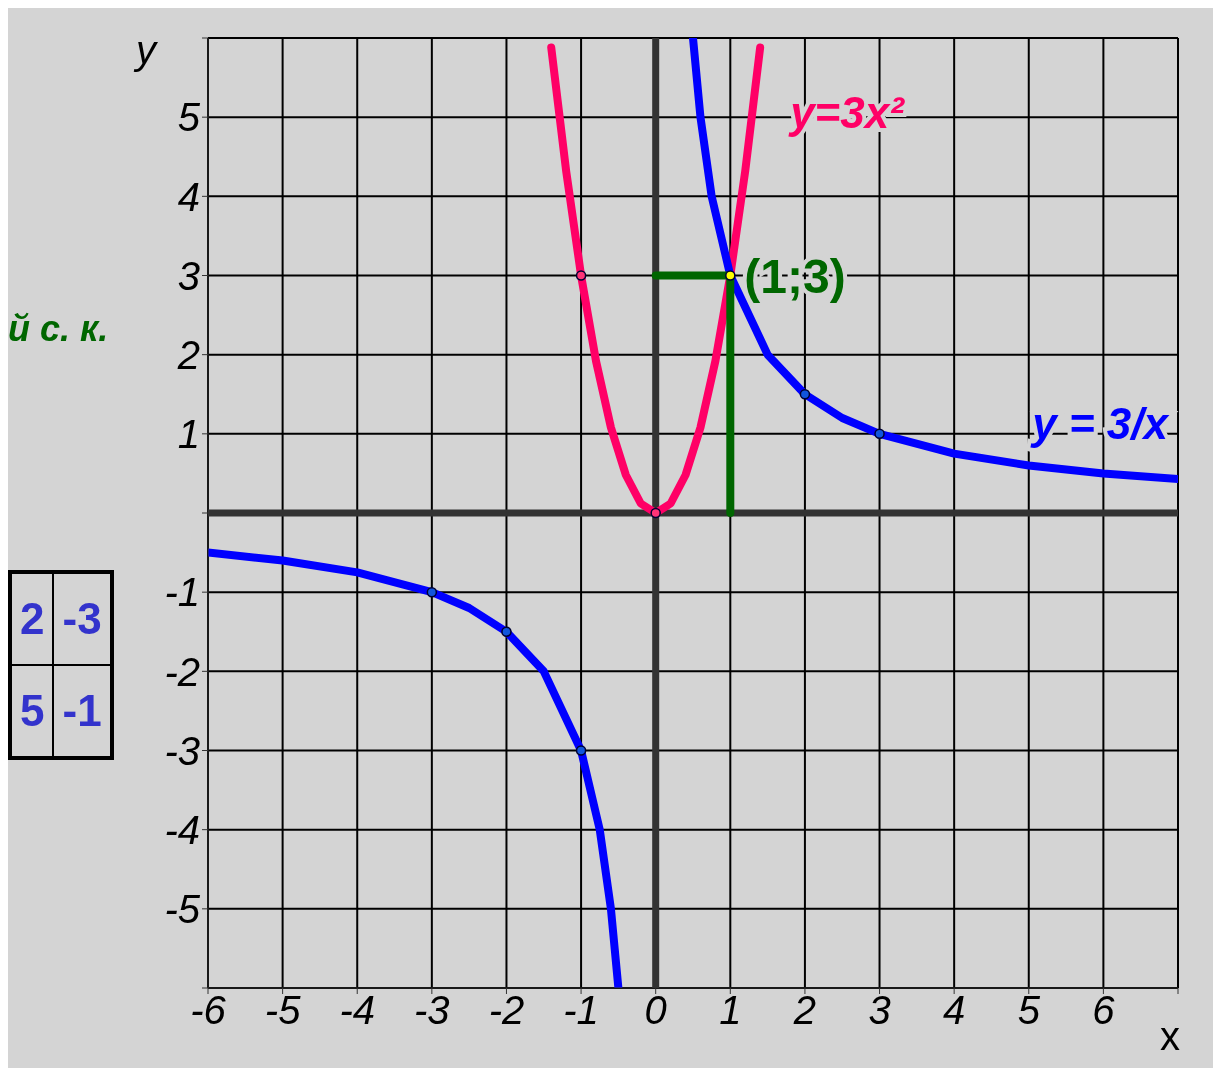  I want to click on x-tick-label: 1, so click(730, 1010).